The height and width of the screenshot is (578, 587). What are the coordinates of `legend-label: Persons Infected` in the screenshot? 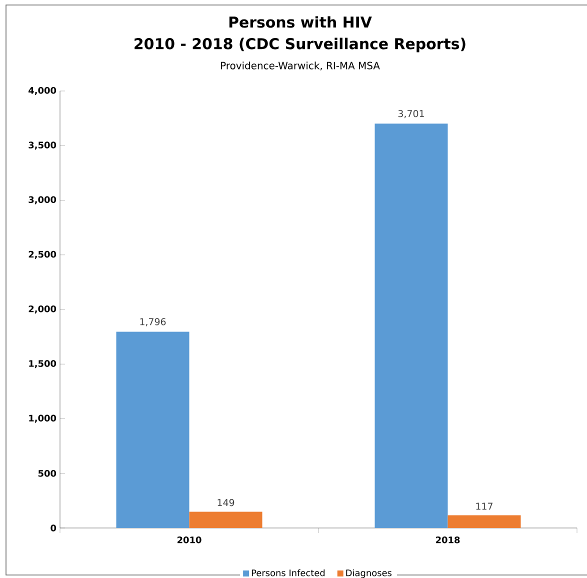 It's located at (288, 572).